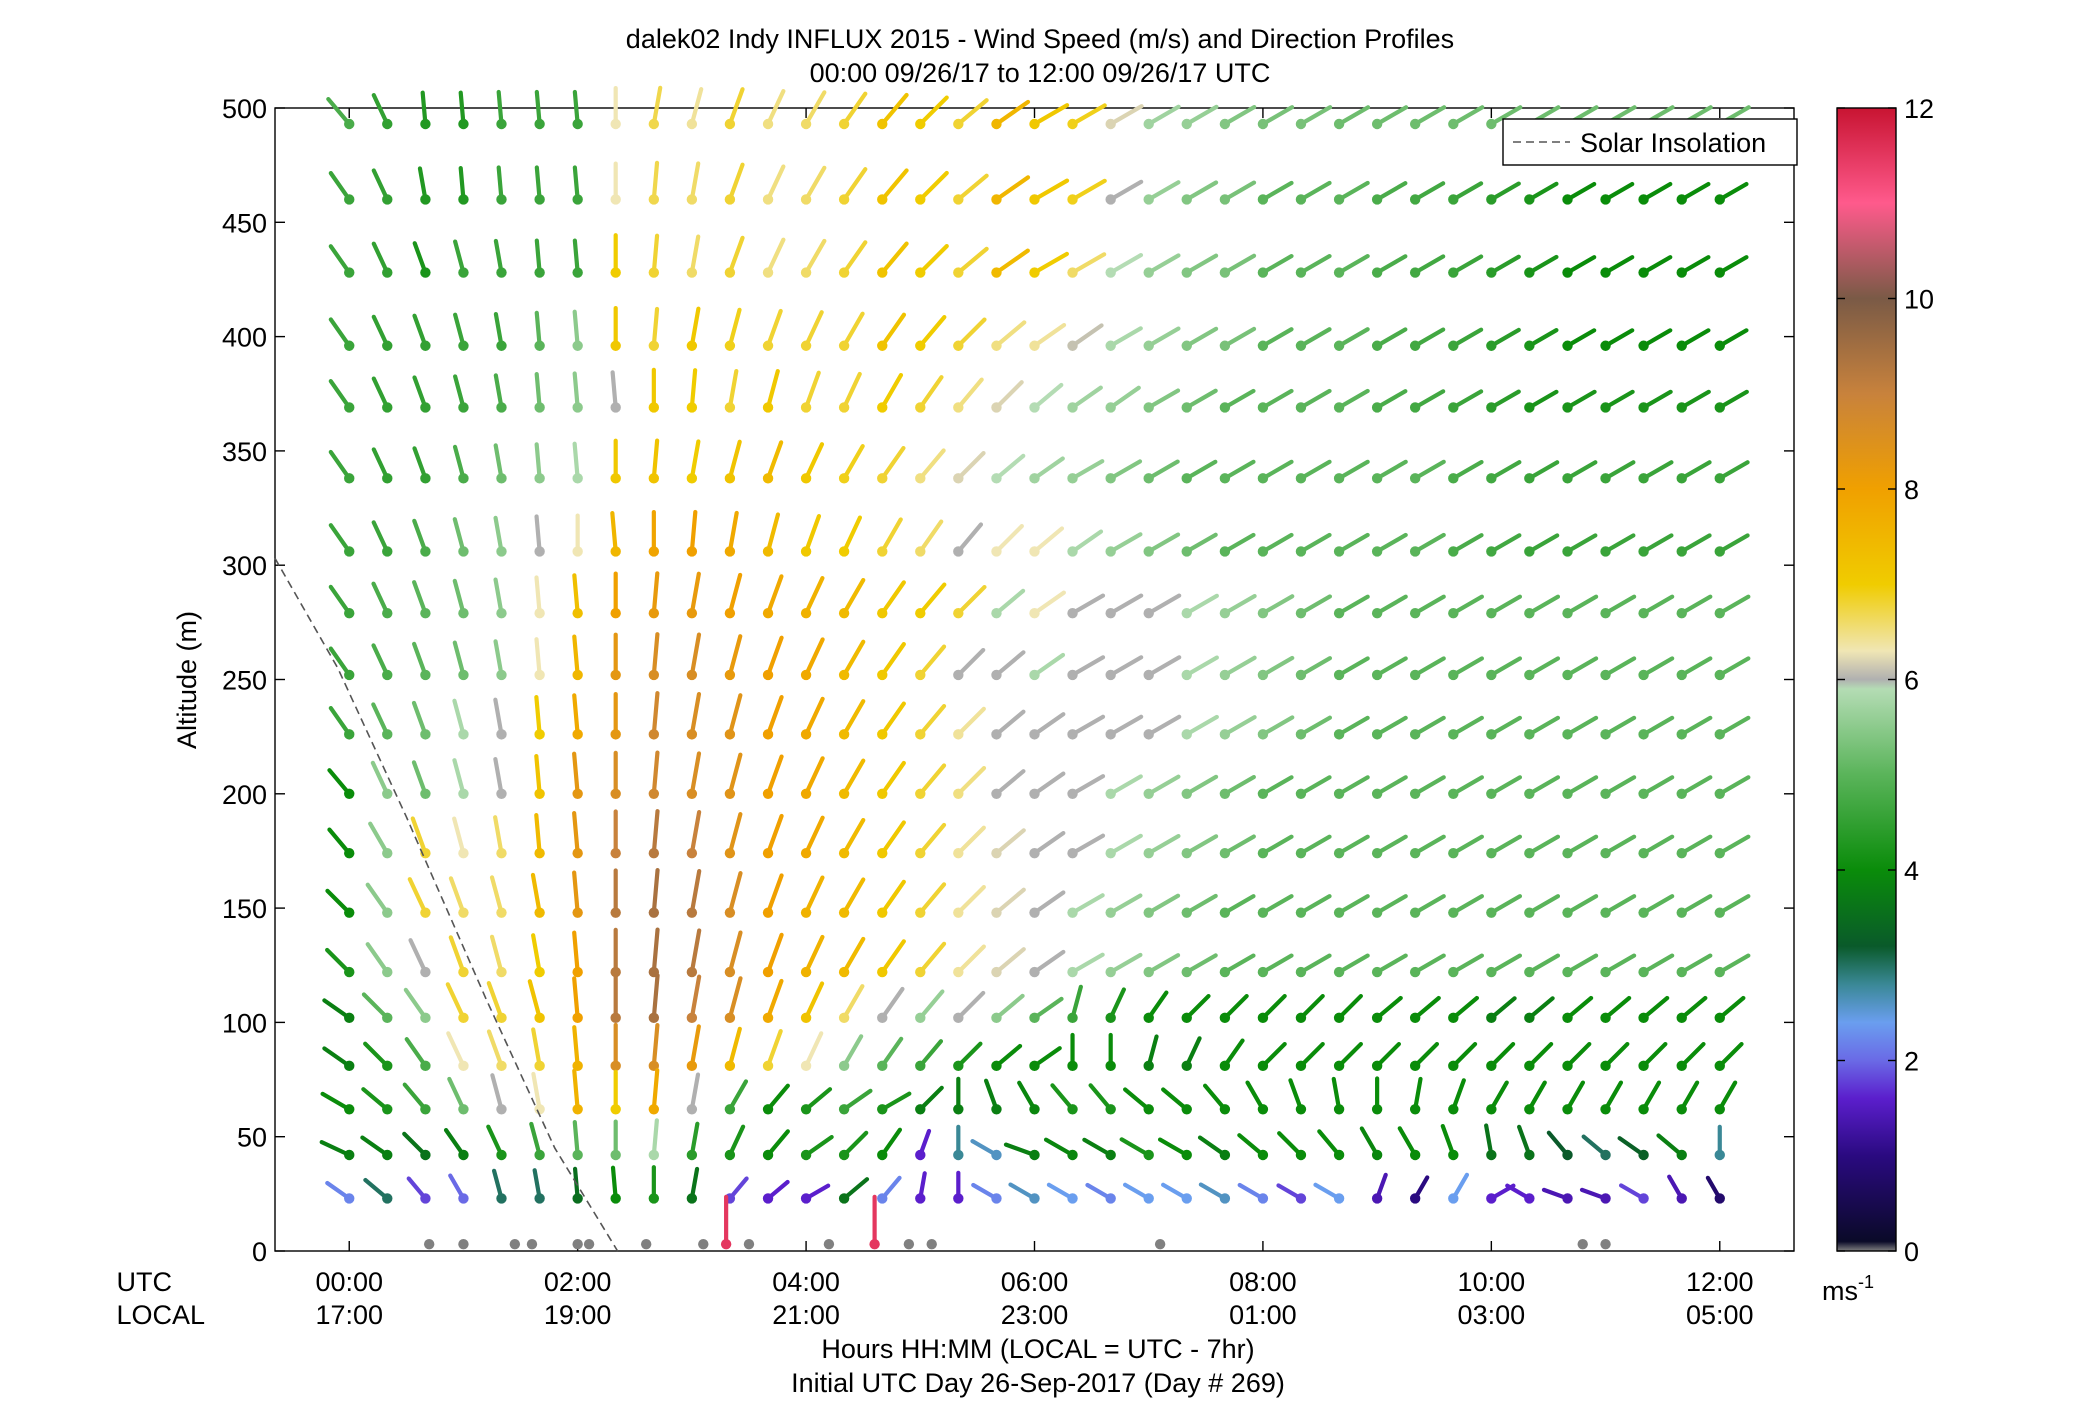 The image size is (2098, 1425). Describe the element at coordinates (1919, 300) in the screenshot. I see `colorbar-tick-label: 10` at that location.